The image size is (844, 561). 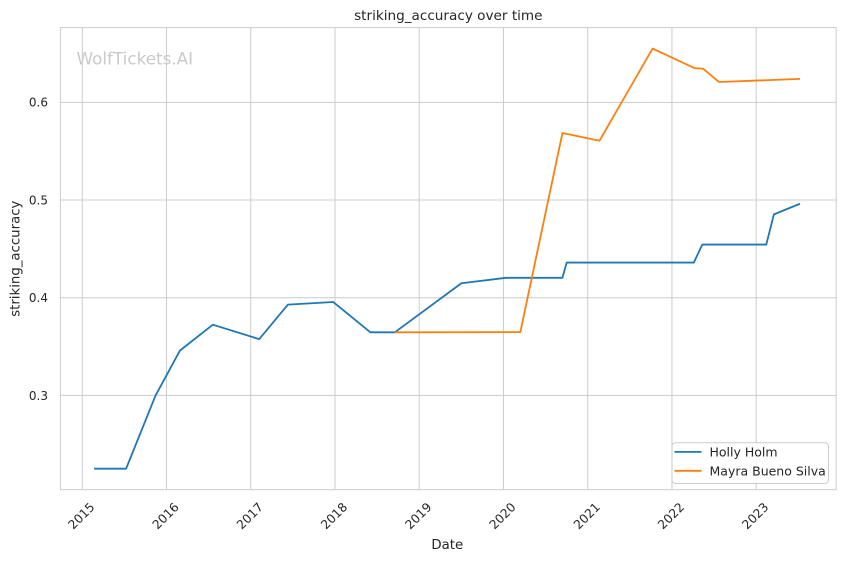 I want to click on x-tick-label-2017: 2017, so click(x=250, y=516).